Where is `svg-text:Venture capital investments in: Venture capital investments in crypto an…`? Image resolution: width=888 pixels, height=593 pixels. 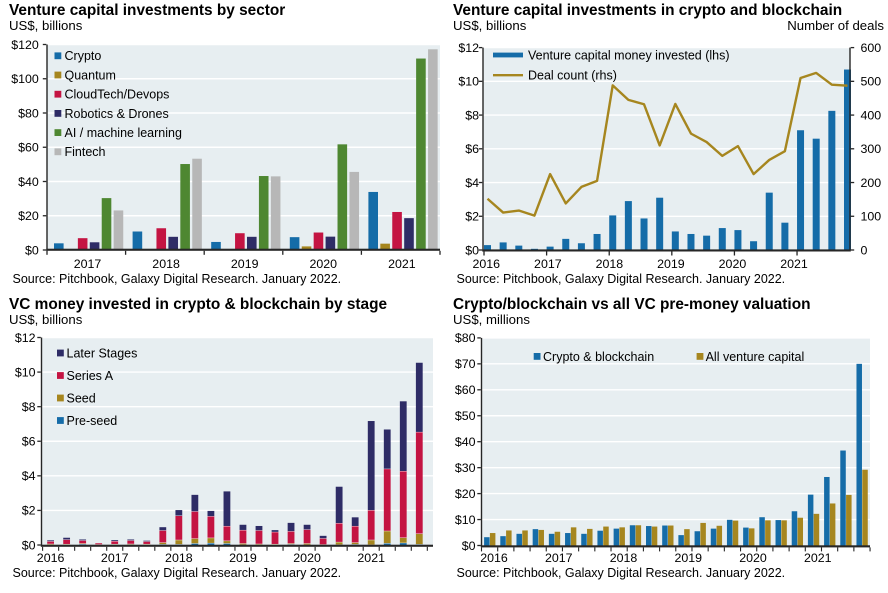
svg-text:Venture capital investments in: Venture capital investments in crypto an… is located at coordinates (647, 10).